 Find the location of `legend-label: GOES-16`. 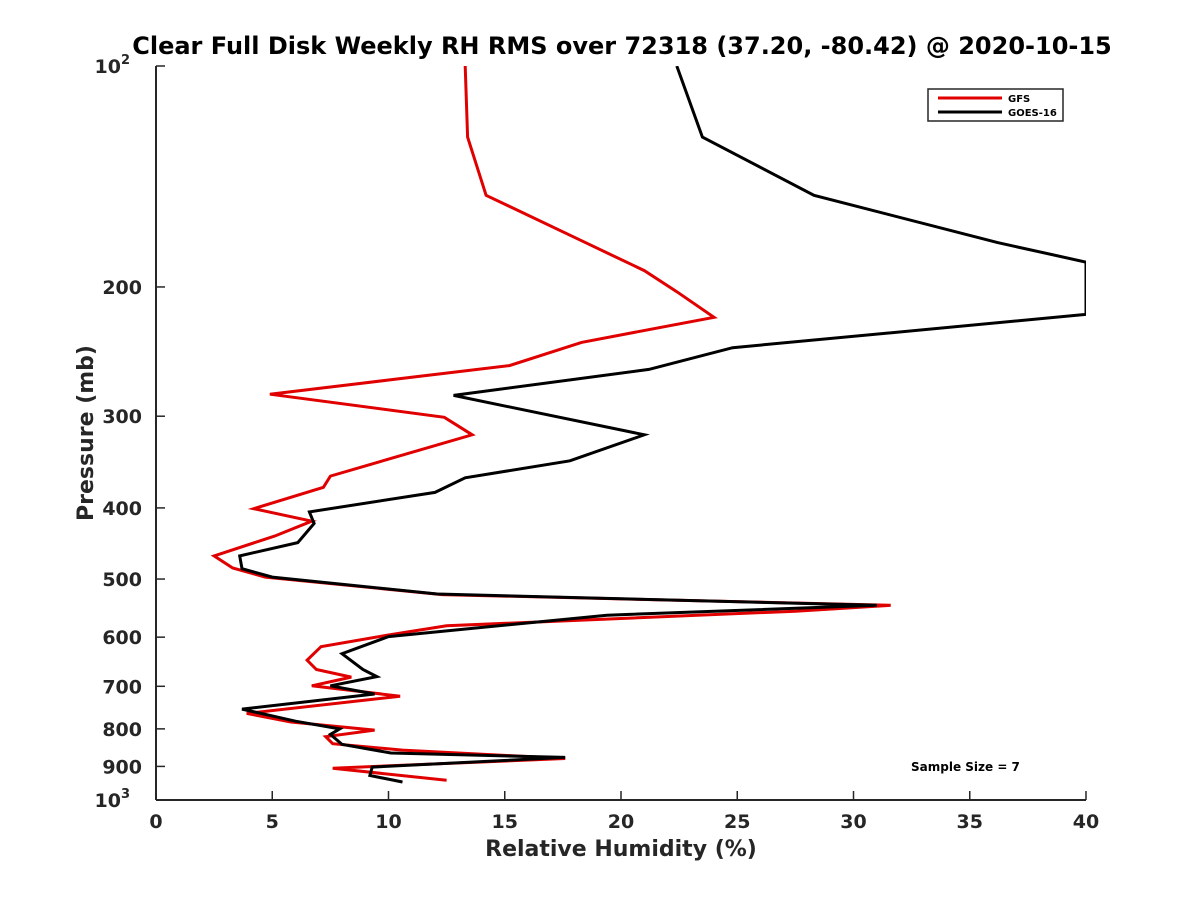

legend-label: GOES-16 is located at coordinates (1032, 113).